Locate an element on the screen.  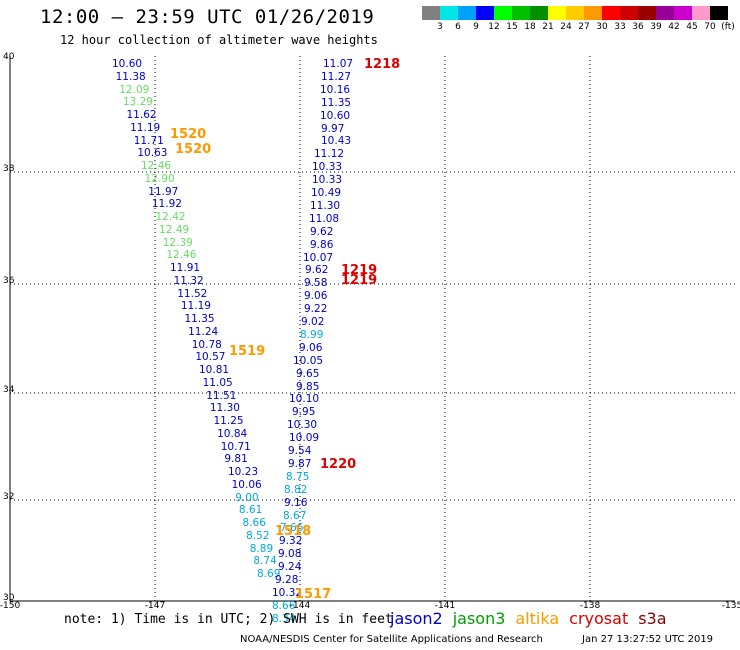
colorbar-label: 36 is located at coordinates (638, 27).